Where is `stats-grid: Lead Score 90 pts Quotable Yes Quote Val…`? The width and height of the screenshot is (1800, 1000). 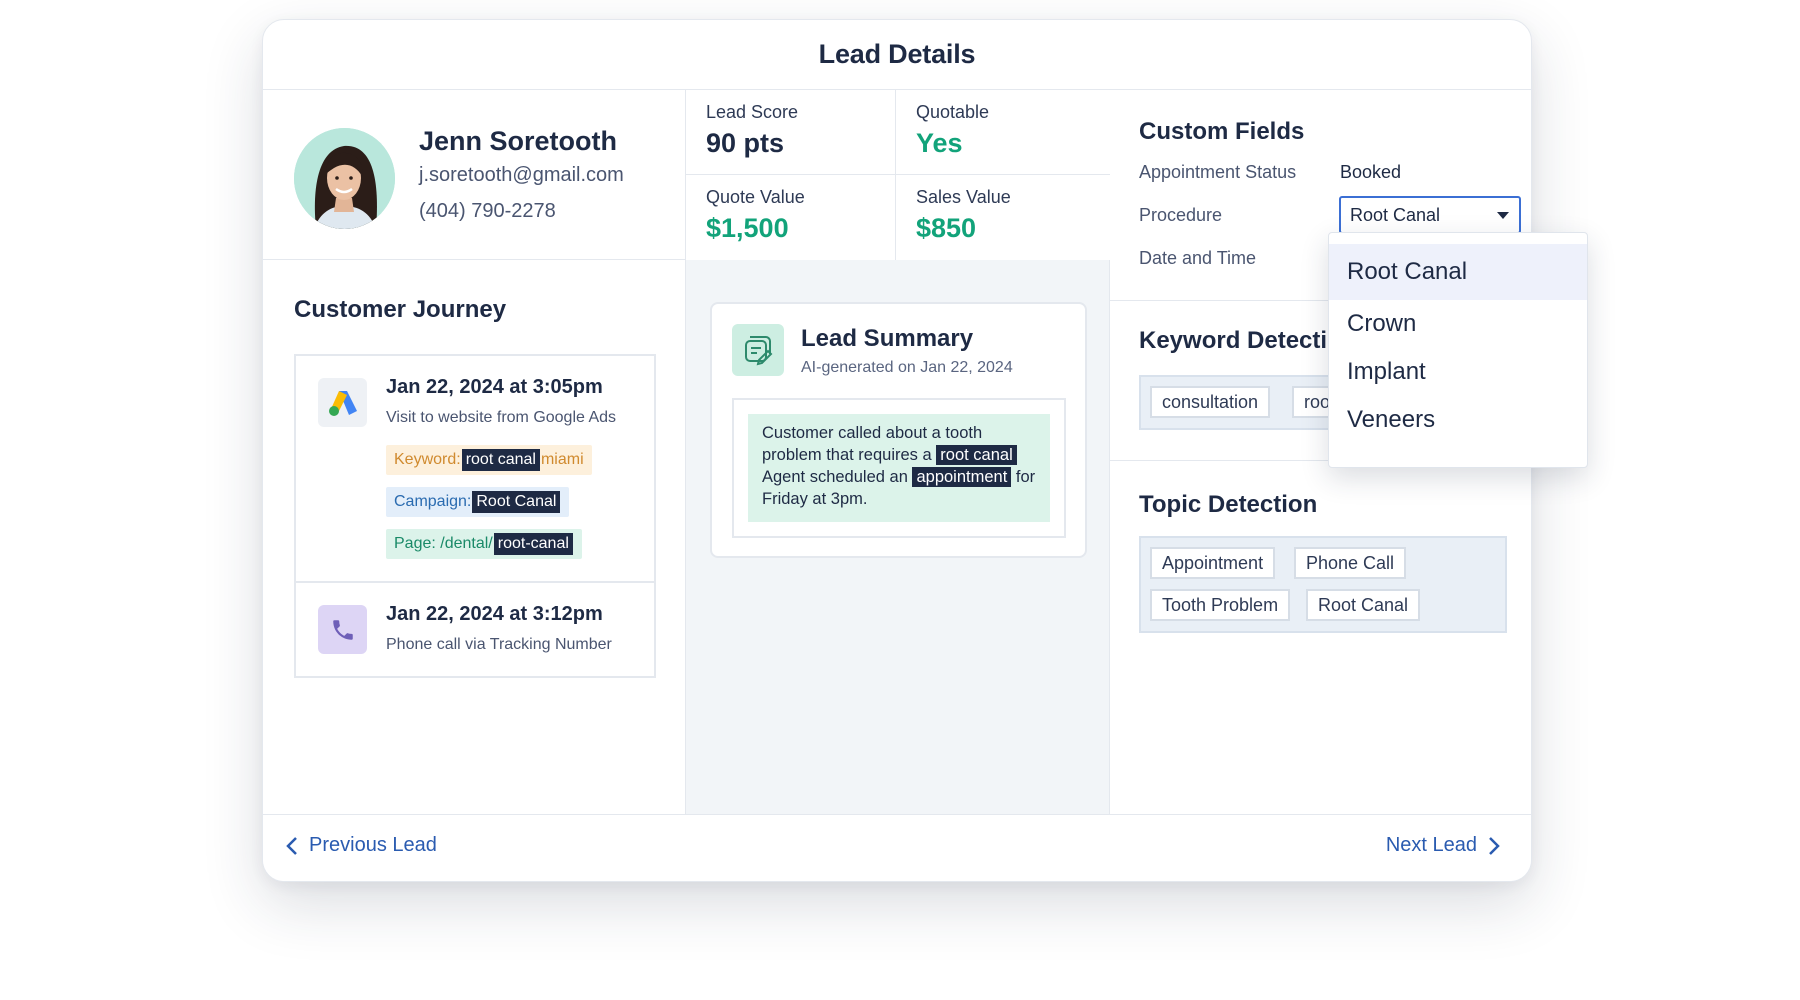 stats-grid: Lead Score 90 pts Quotable Yes Quote Val… is located at coordinates (898, 175).